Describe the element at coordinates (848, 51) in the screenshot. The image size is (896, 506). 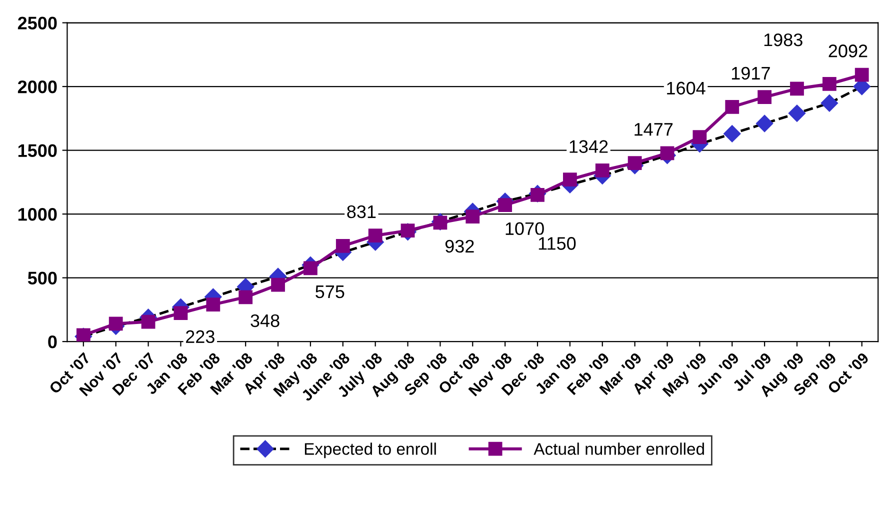
I see `data-label: 2092` at that location.